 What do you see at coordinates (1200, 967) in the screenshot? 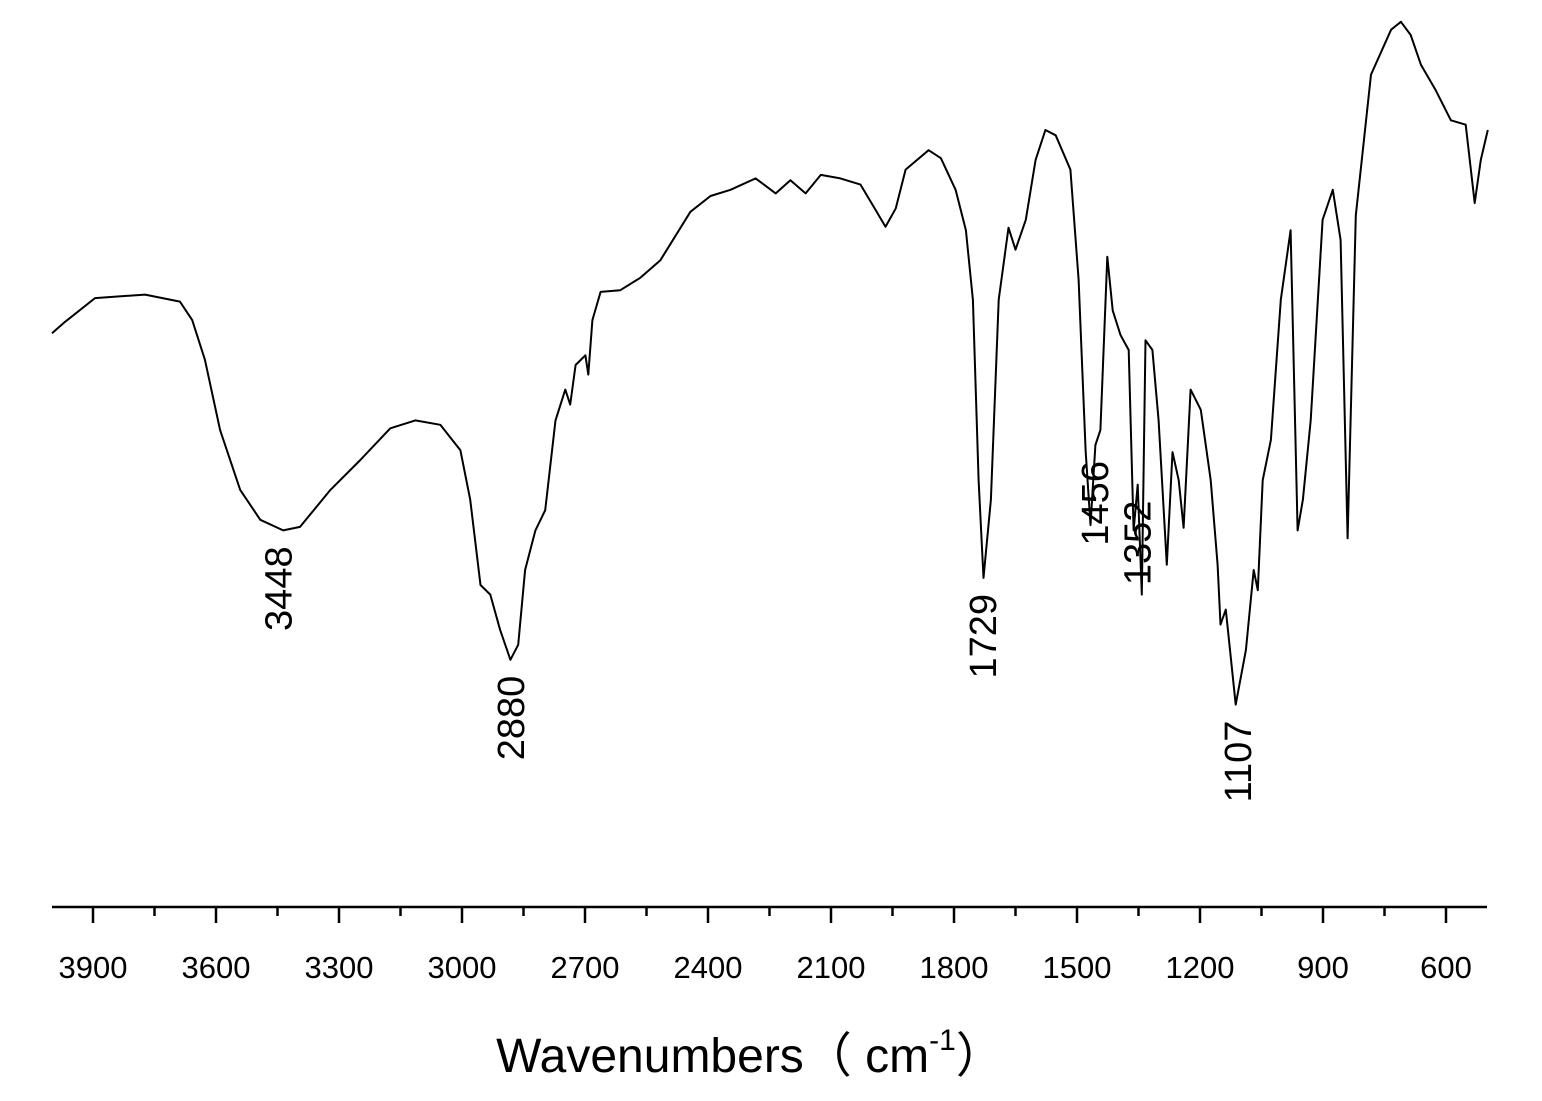
I see `x-tick-label: 1200` at bounding box center [1200, 967].